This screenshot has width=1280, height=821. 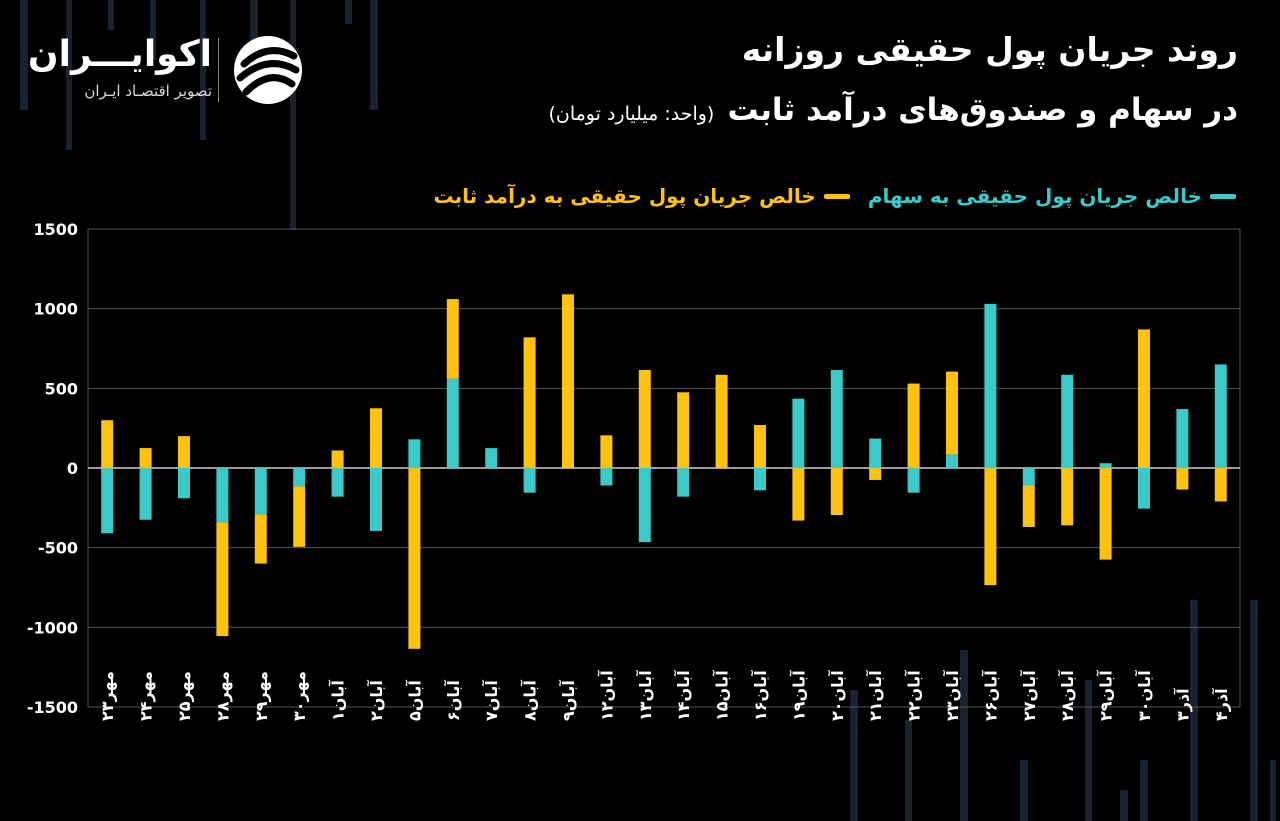 What do you see at coordinates (1144, 695) in the screenshot?
I see `x-tick-label: آبان۳۰` at bounding box center [1144, 695].